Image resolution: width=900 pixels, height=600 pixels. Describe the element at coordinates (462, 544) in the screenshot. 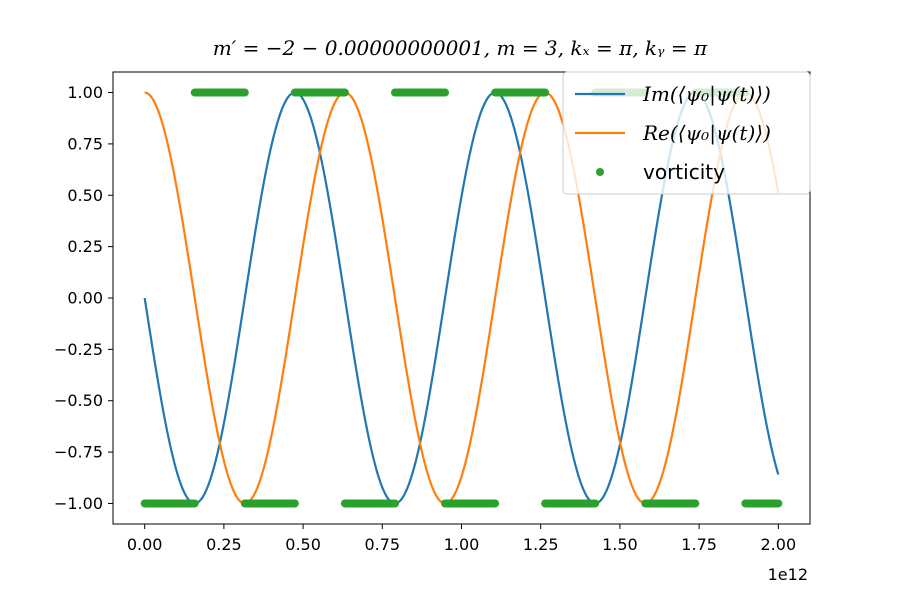

I see `x-tick-label: 1.00` at that location.